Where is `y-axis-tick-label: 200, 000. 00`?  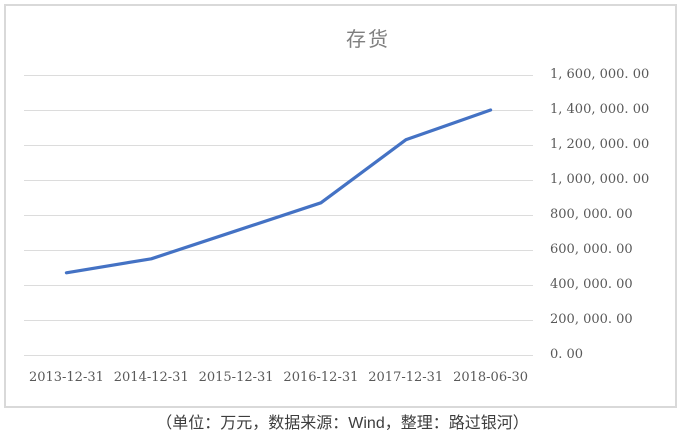
y-axis-tick-label: 200, 000. 00 is located at coordinates (591, 319).